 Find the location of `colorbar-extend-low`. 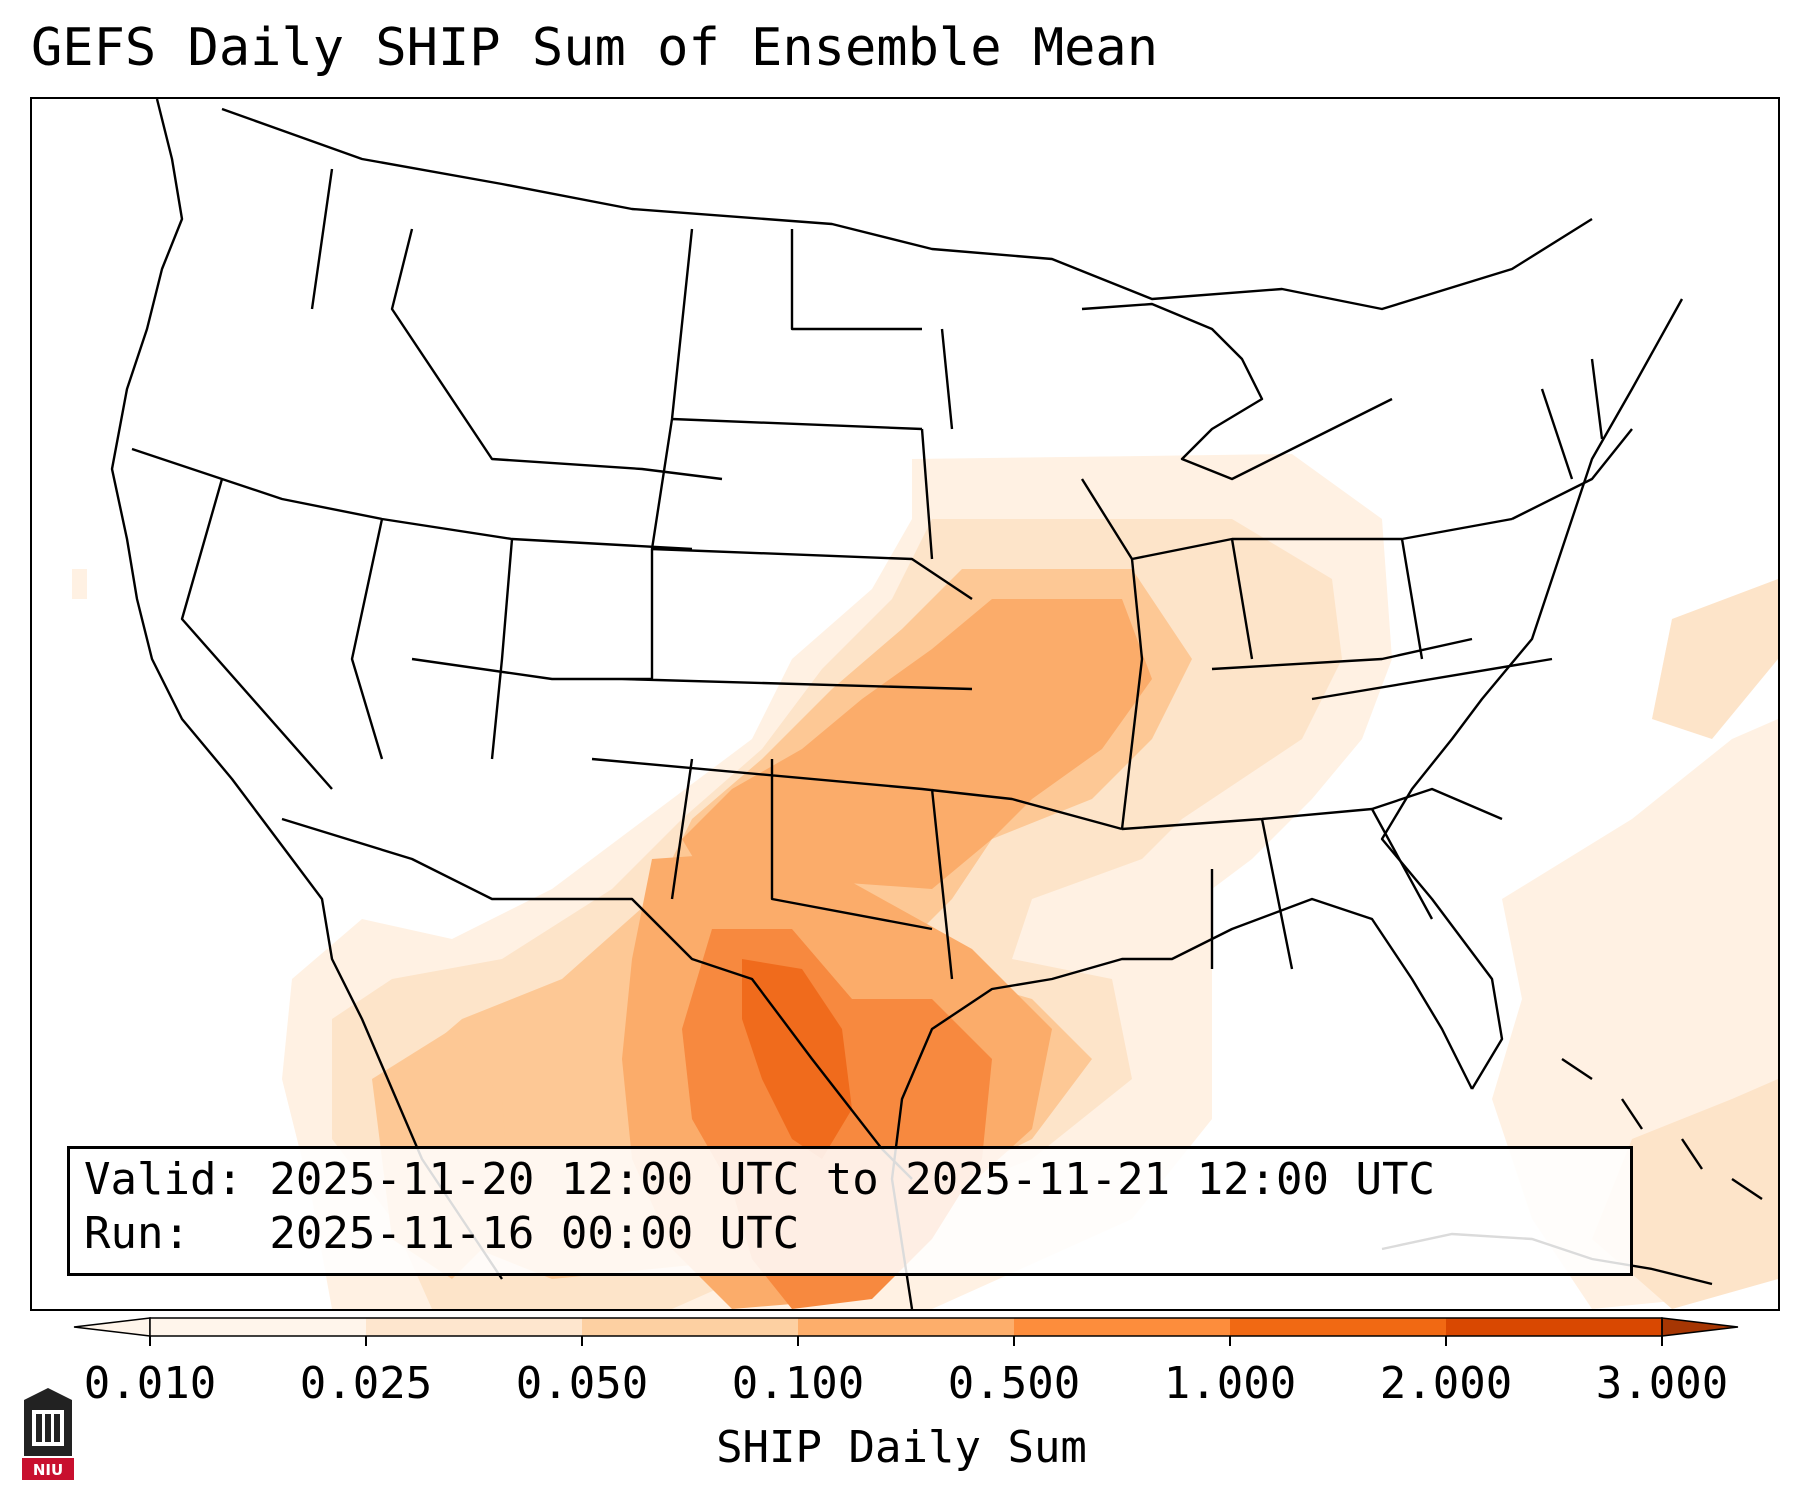

colorbar-extend-low is located at coordinates (112, 1327).